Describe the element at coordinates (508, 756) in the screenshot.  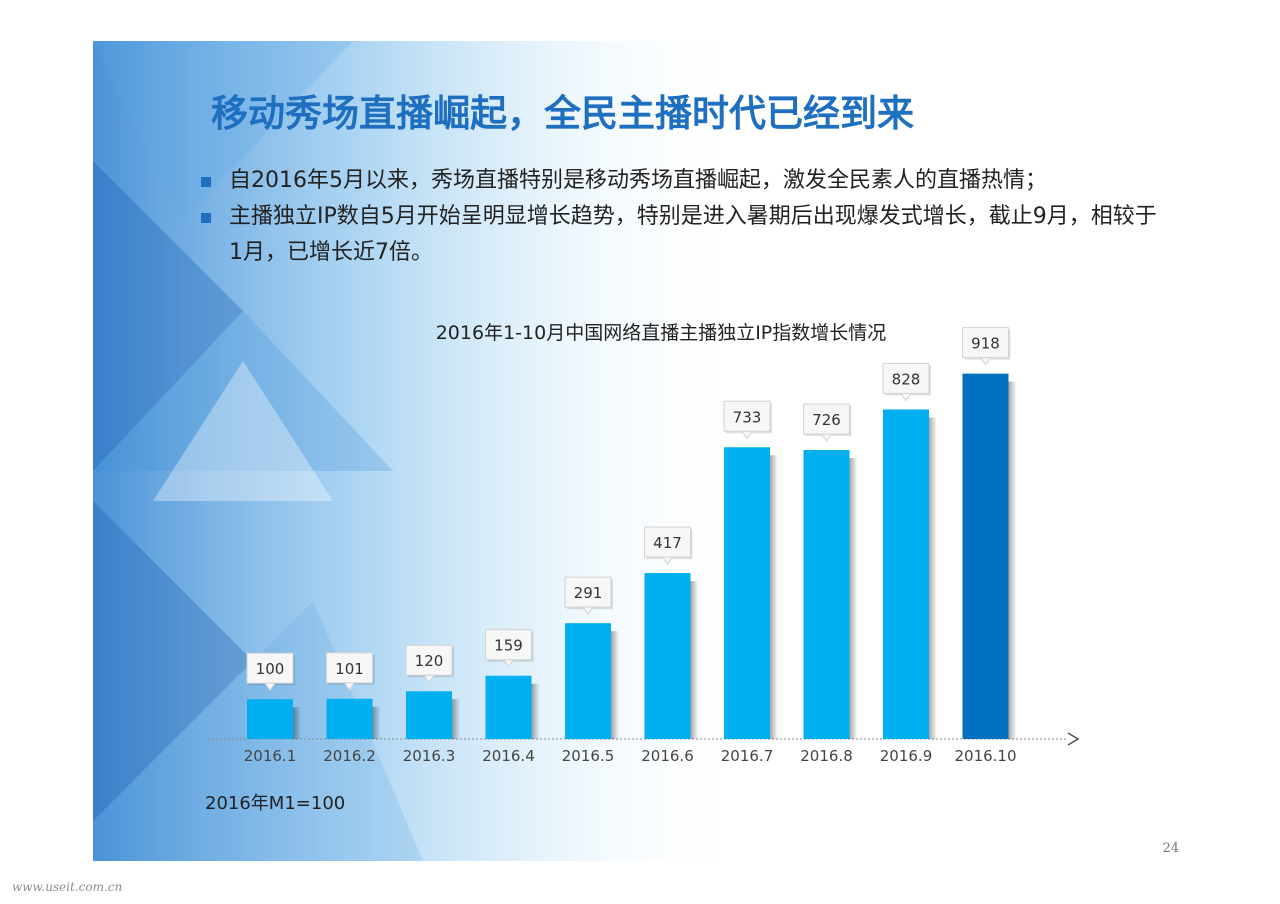
I see `x-tick-label: 2016.4` at that location.